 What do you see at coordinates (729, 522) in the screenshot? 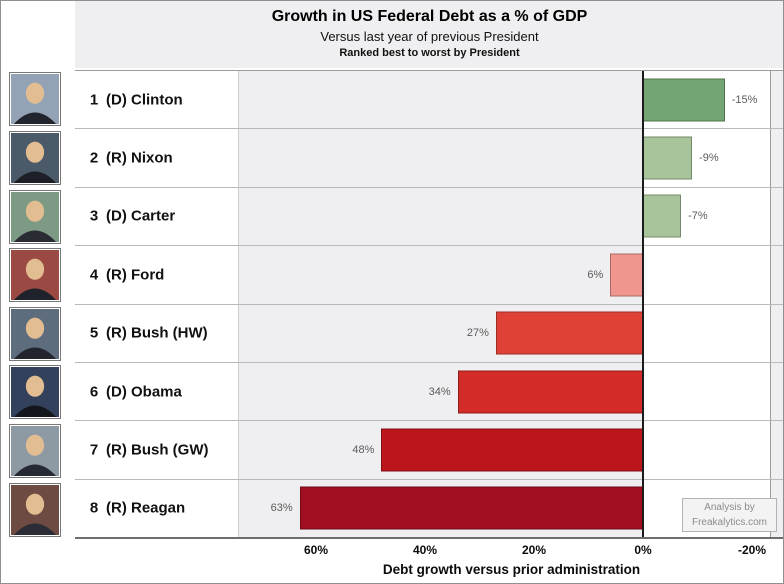
I see `credit-line2: Freakalytics.com` at bounding box center [729, 522].